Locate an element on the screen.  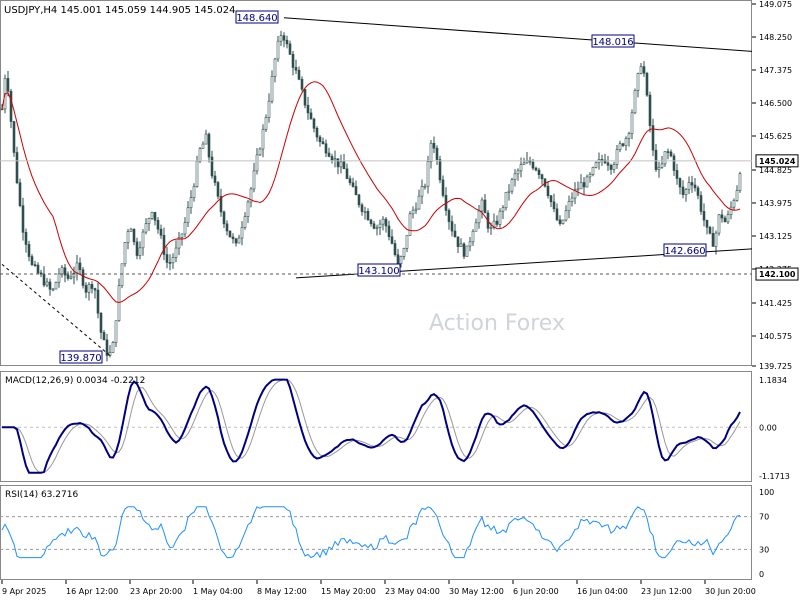
time-tick-label: 16 Jun 04:00 is located at coordinates (602, 591).